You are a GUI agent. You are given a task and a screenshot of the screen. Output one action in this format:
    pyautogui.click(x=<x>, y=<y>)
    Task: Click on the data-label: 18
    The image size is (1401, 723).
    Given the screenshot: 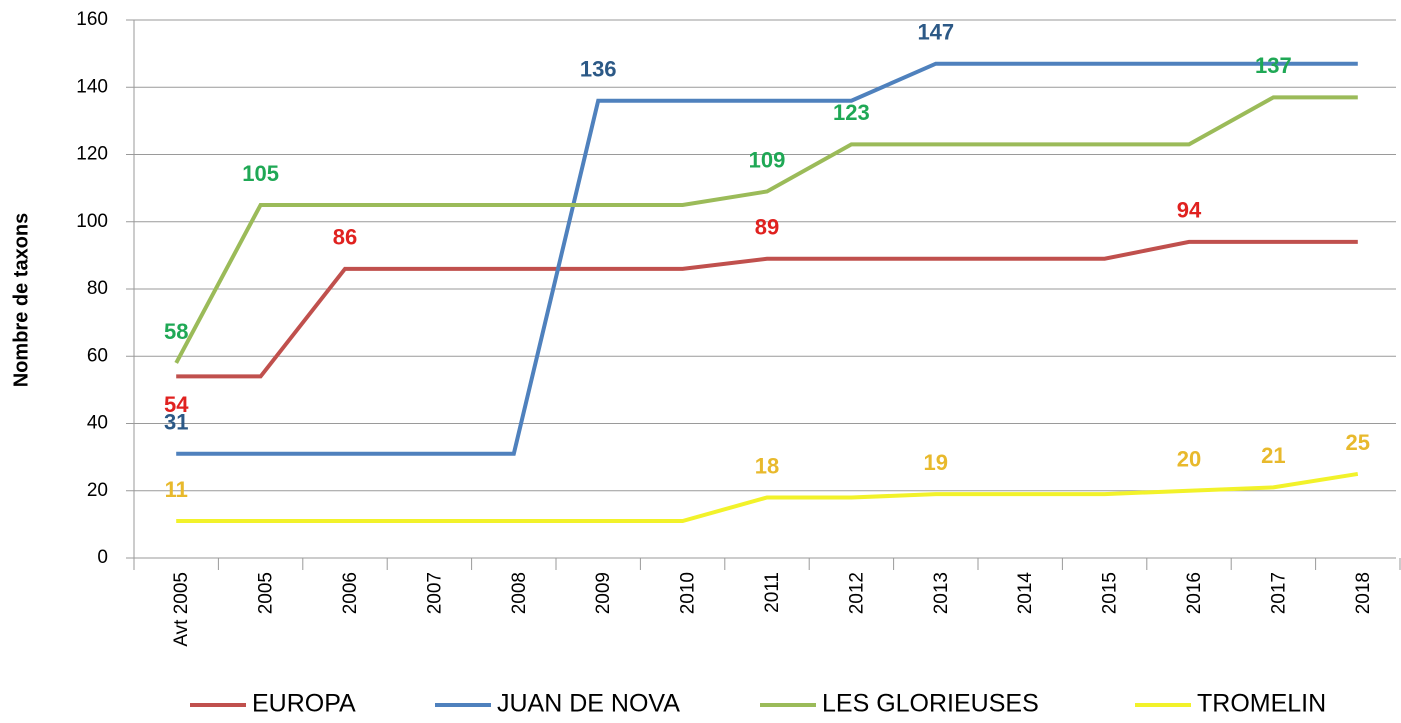 What is the action you would take?
    pyautogui.click(x=767, y=465)
    